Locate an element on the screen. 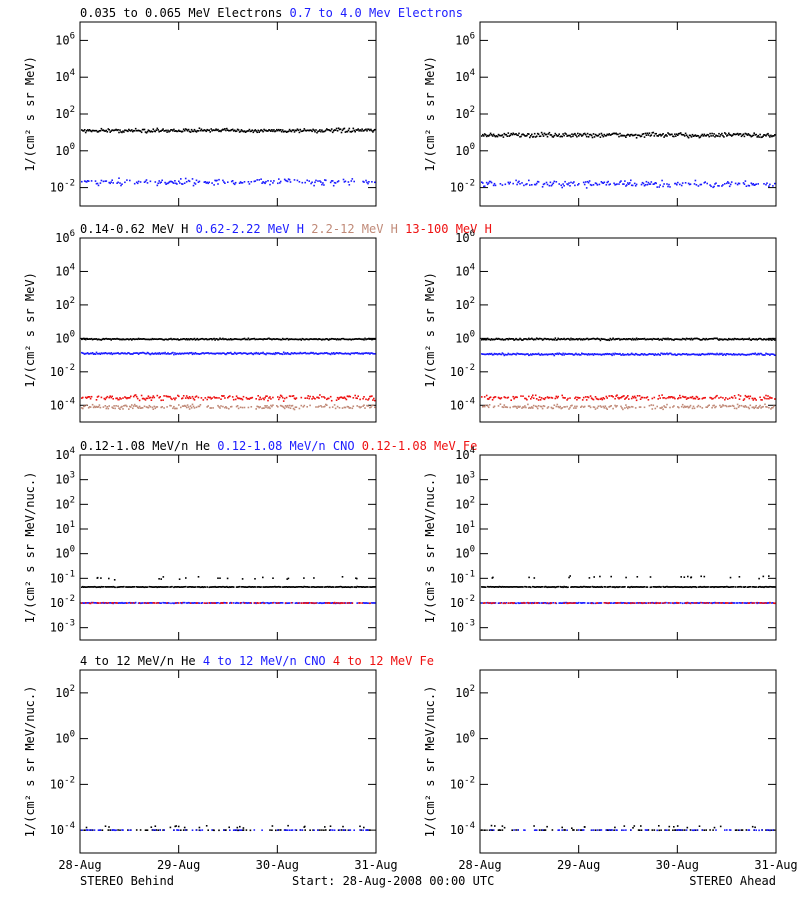 This screenshot has height=900, width=800. y-tick-label: 10² is located at coordinates (465, 304).